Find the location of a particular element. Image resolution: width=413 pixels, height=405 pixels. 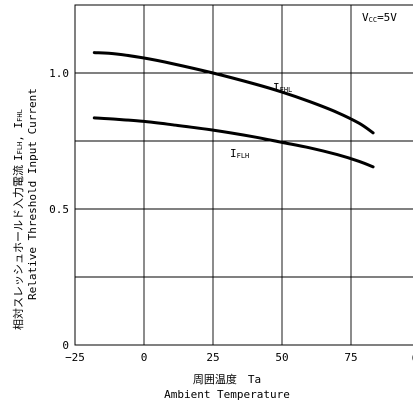

series-label-iflh: IFLH is located at coordinates (239, 153).